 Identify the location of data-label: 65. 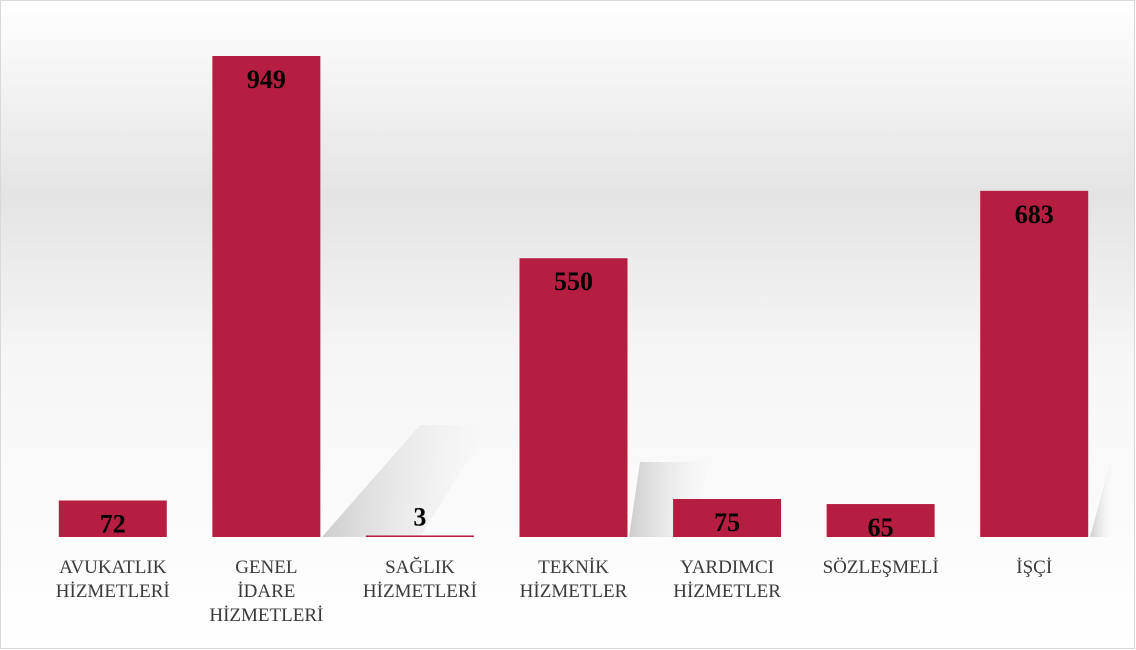
(881, 527).